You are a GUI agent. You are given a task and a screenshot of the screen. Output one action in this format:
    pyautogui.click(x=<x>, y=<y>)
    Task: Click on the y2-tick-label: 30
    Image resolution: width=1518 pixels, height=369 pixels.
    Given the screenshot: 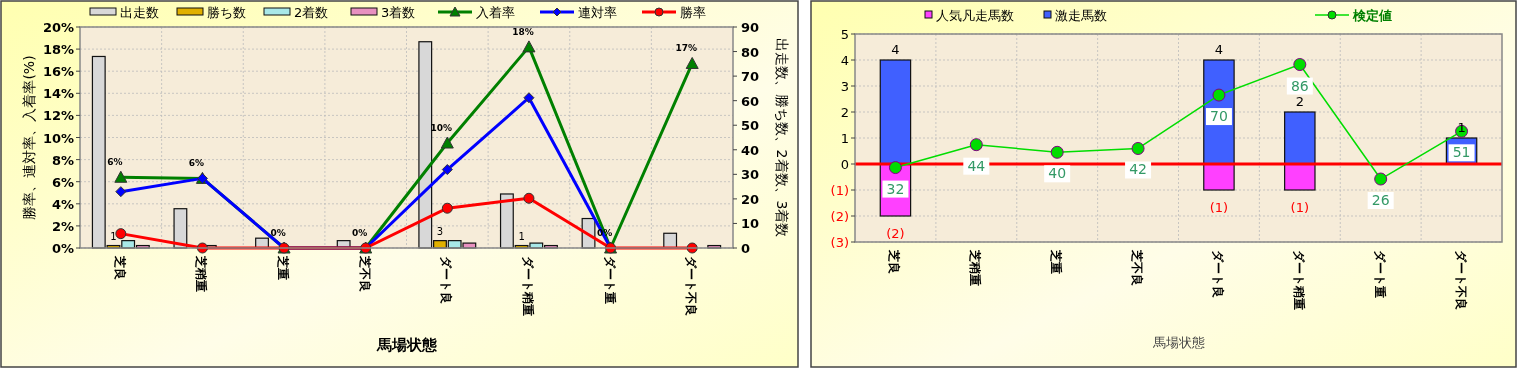 What is the action you would take?
    pyautogui.click(x=750, y=175)
    